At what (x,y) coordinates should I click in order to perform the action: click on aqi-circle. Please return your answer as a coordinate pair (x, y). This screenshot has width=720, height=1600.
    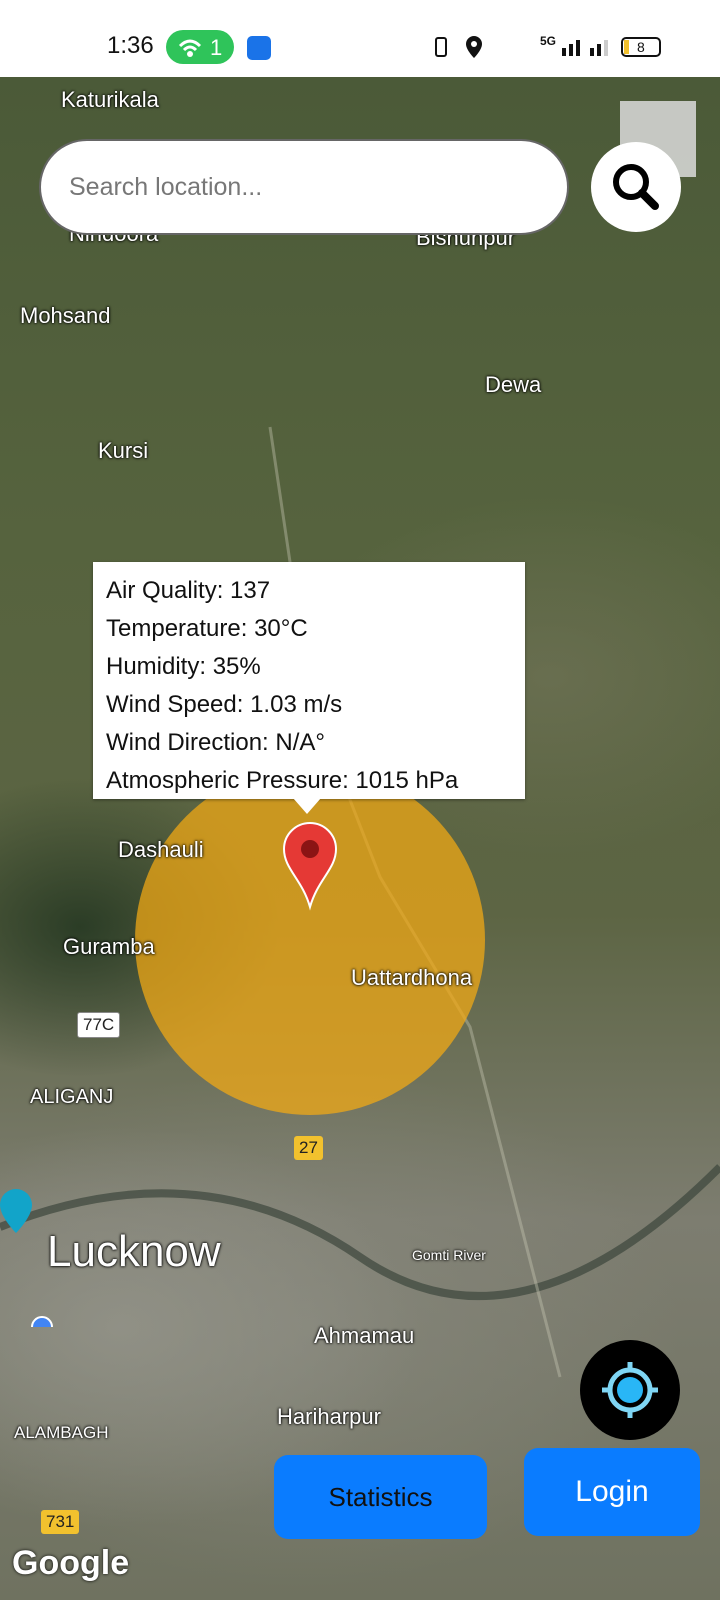
    Looking at the image, I should click on (310, 940).